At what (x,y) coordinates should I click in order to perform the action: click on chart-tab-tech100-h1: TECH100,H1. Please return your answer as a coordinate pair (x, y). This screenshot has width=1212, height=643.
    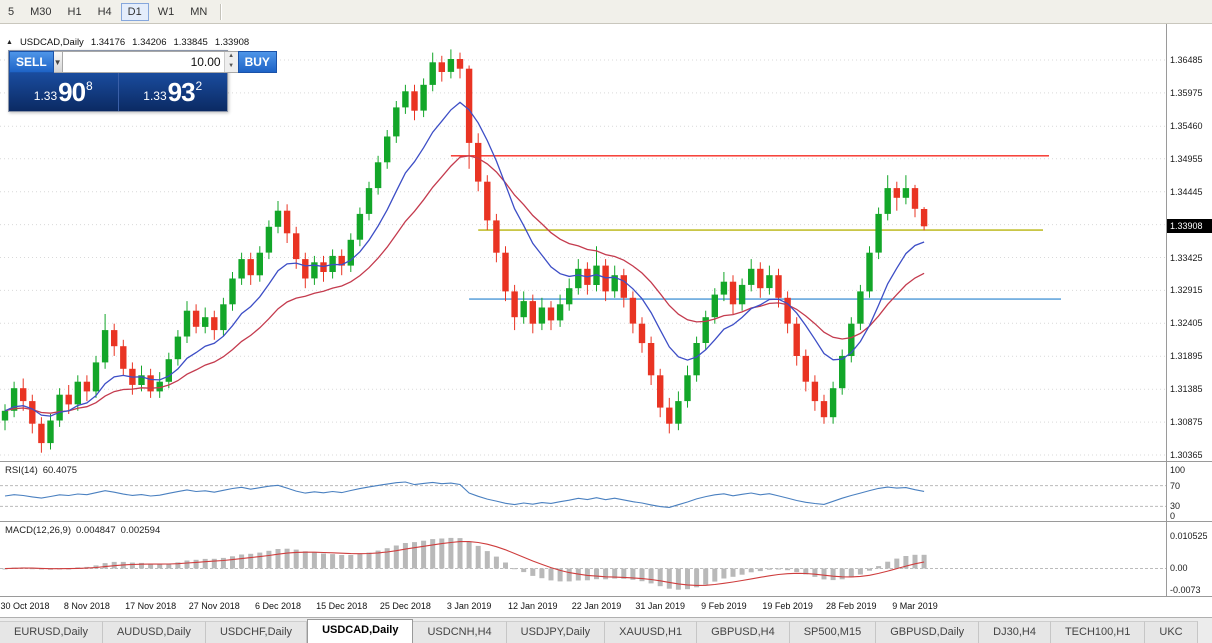
    Looking at the image, I should click on (1098, 632).